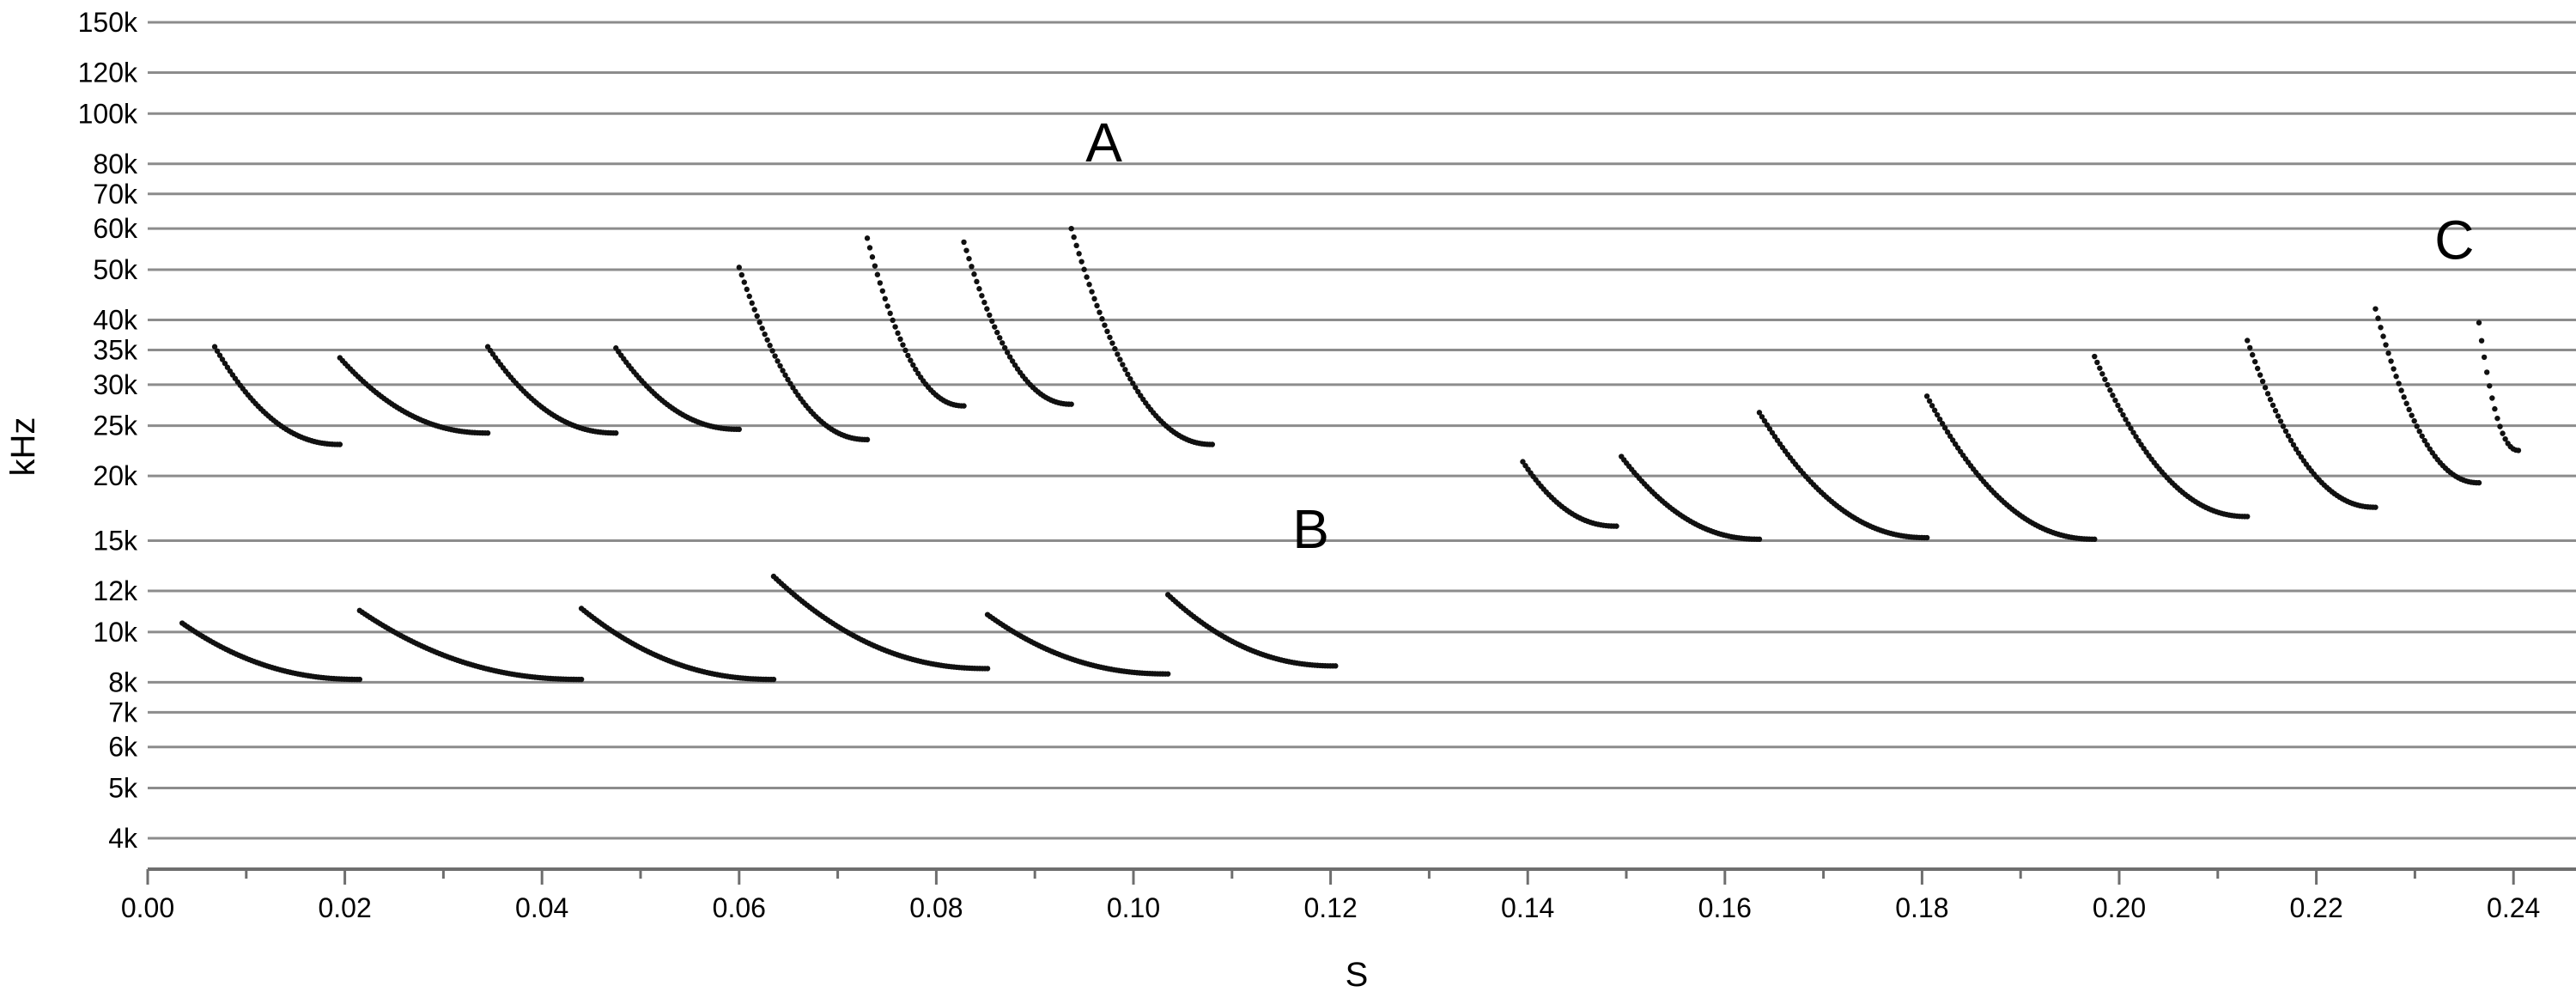 The height and width of the screenshot is (998, 2576). I want to click on y-tick-label: 5k, so click(123, 788).